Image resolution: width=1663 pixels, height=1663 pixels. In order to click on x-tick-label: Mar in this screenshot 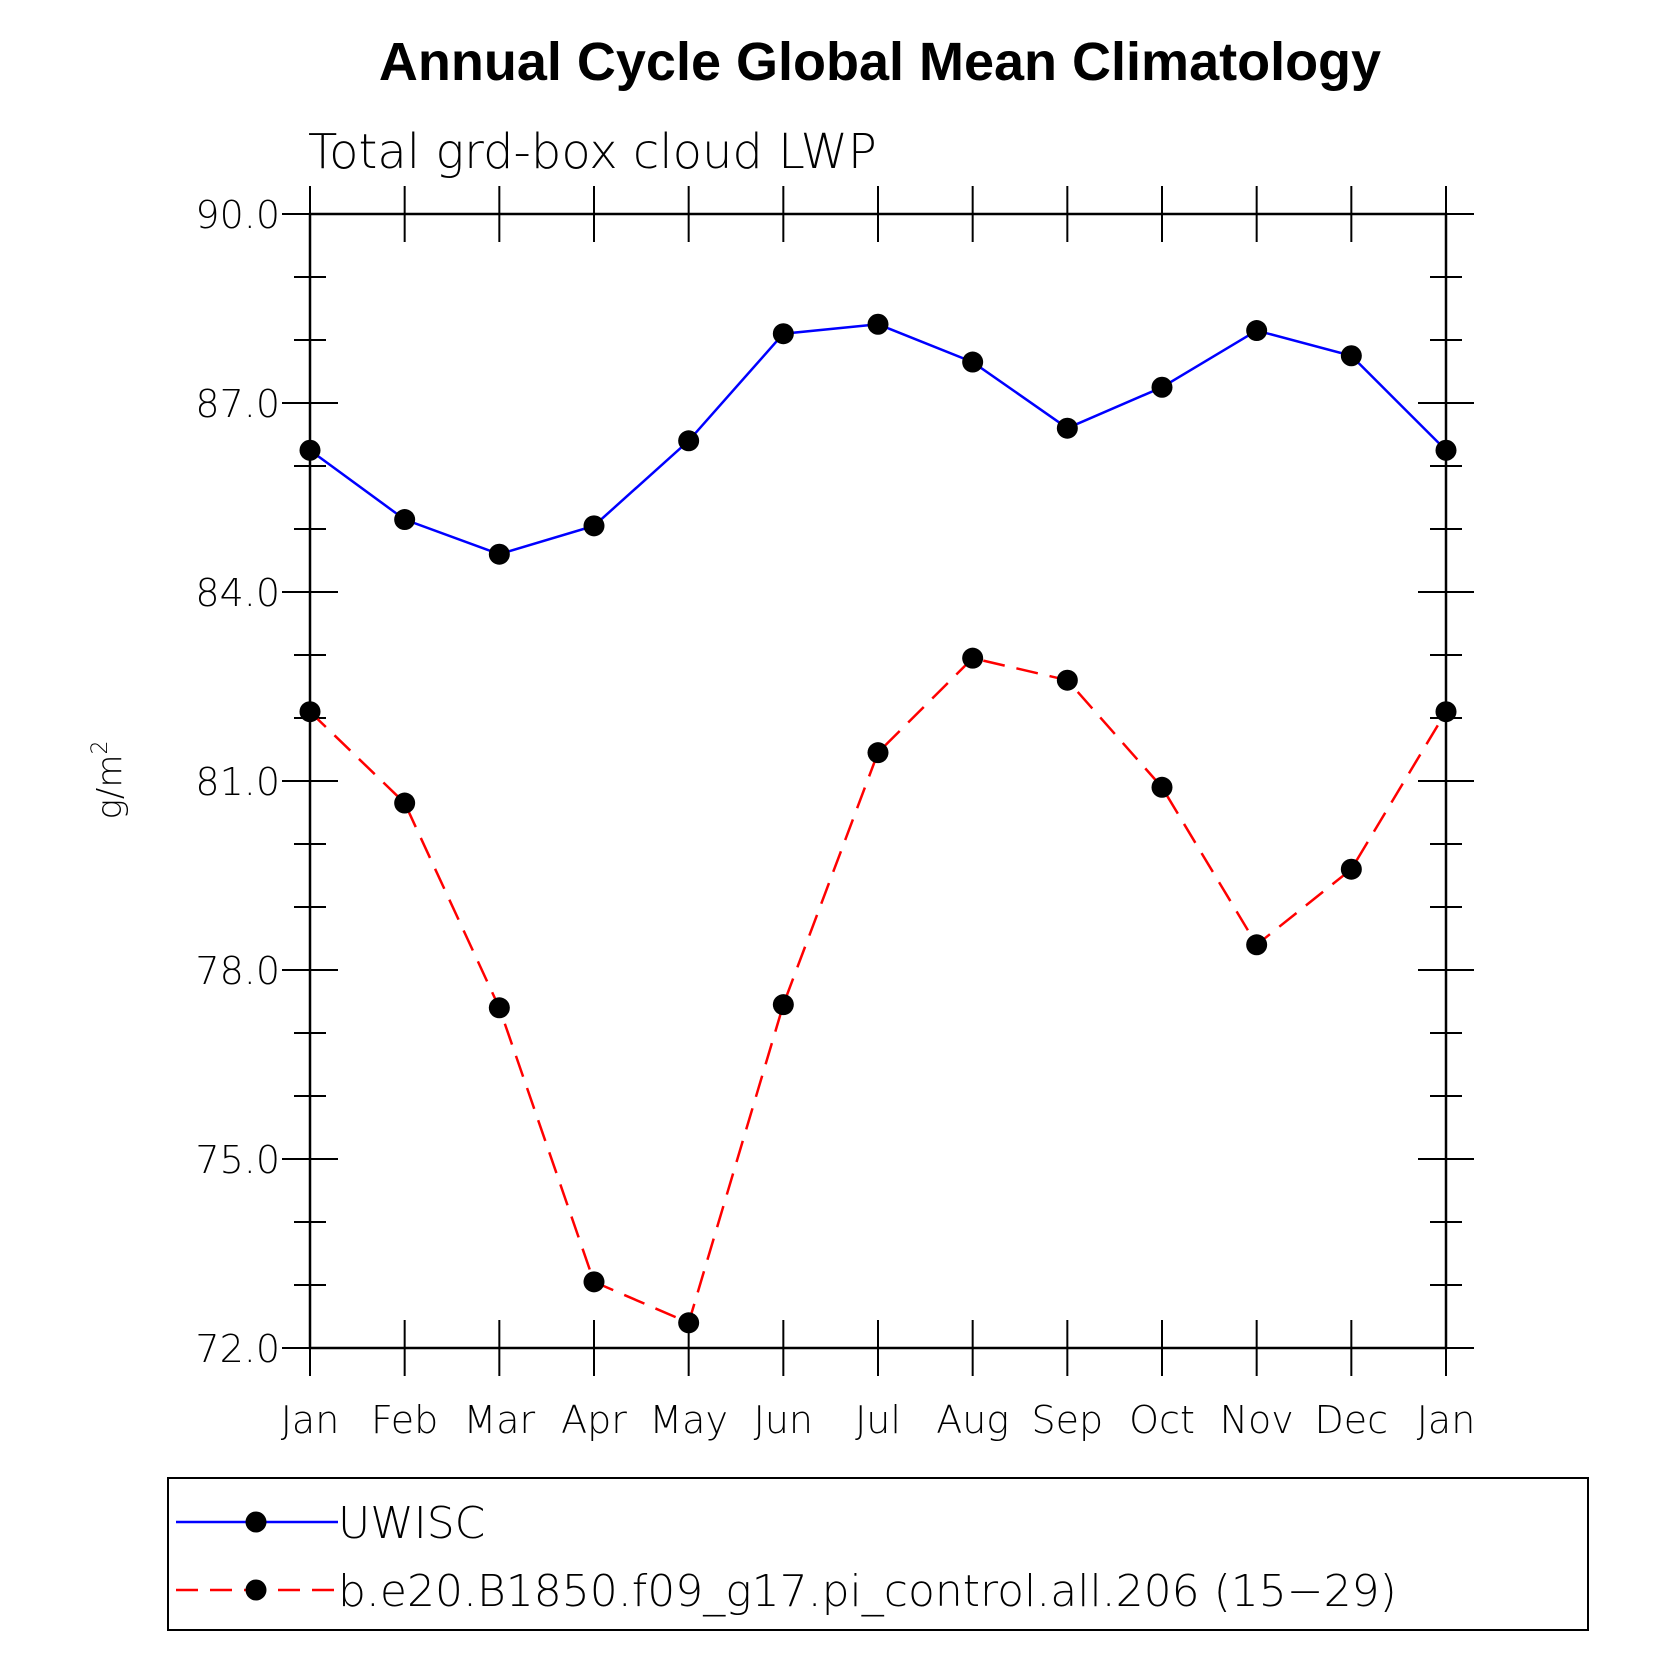, I will do `click(499, 1420)`.